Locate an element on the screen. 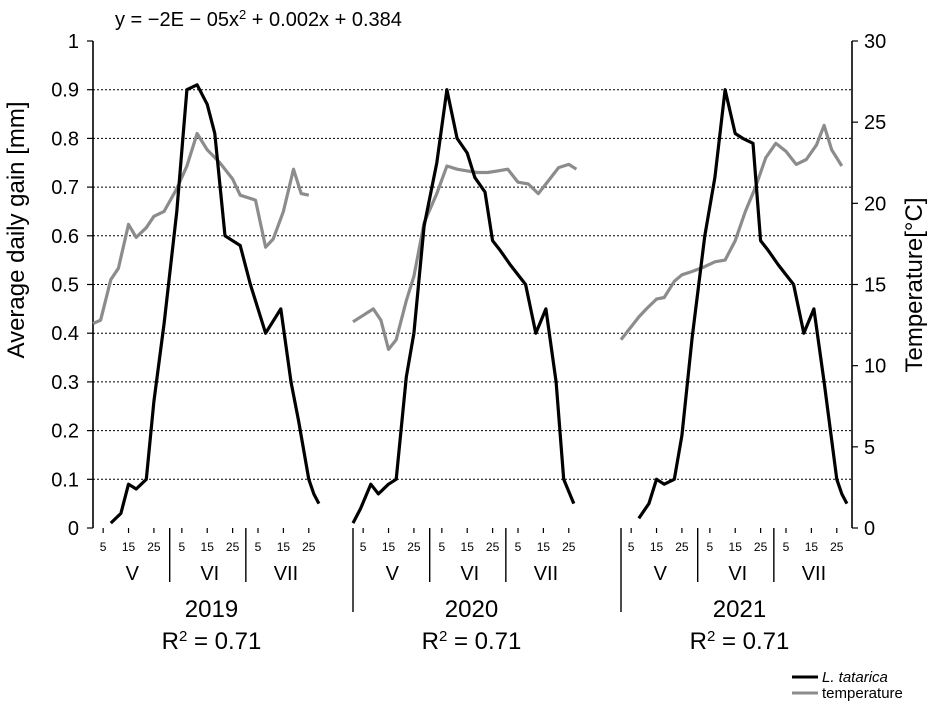  y-tick-label-left: 0.4 is located at coordinates (65, 334).